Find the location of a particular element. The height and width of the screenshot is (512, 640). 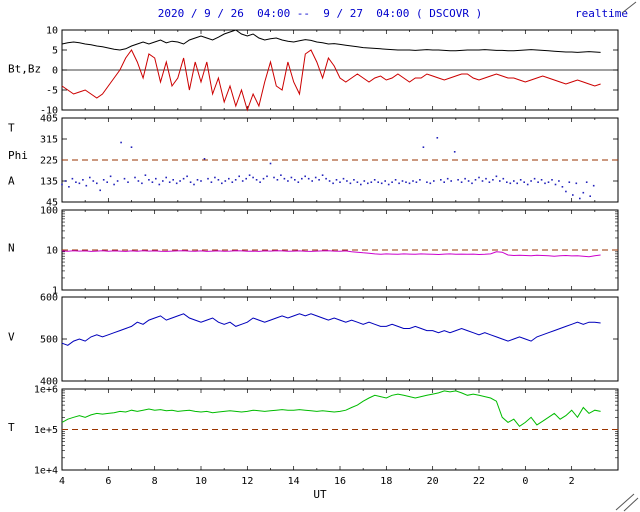

panel-t-ytick: 1e+5 is located at coordinates (46, 430).